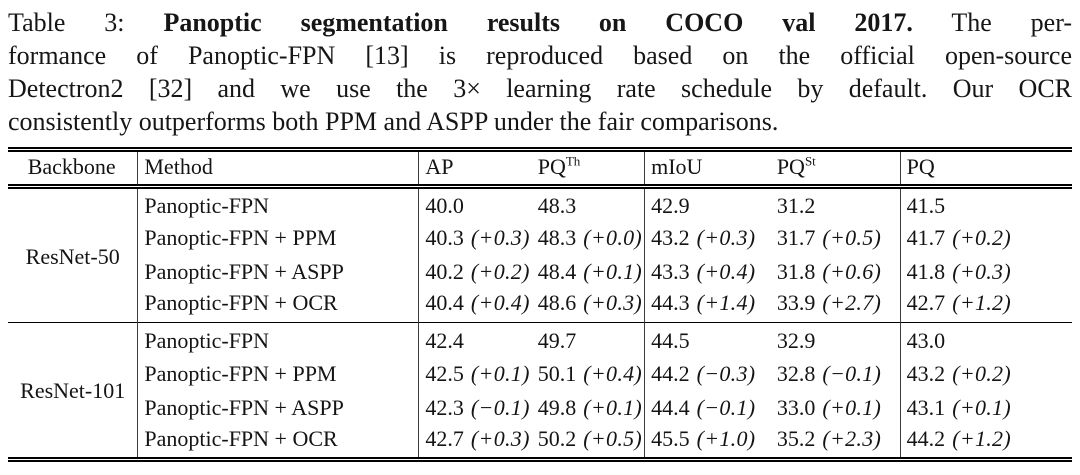 This screenshot has height=475, width=1080. Describe the element at coordinates (86, 22) in the screenshot. I see `caption-table-number: Table 3:` at that location.